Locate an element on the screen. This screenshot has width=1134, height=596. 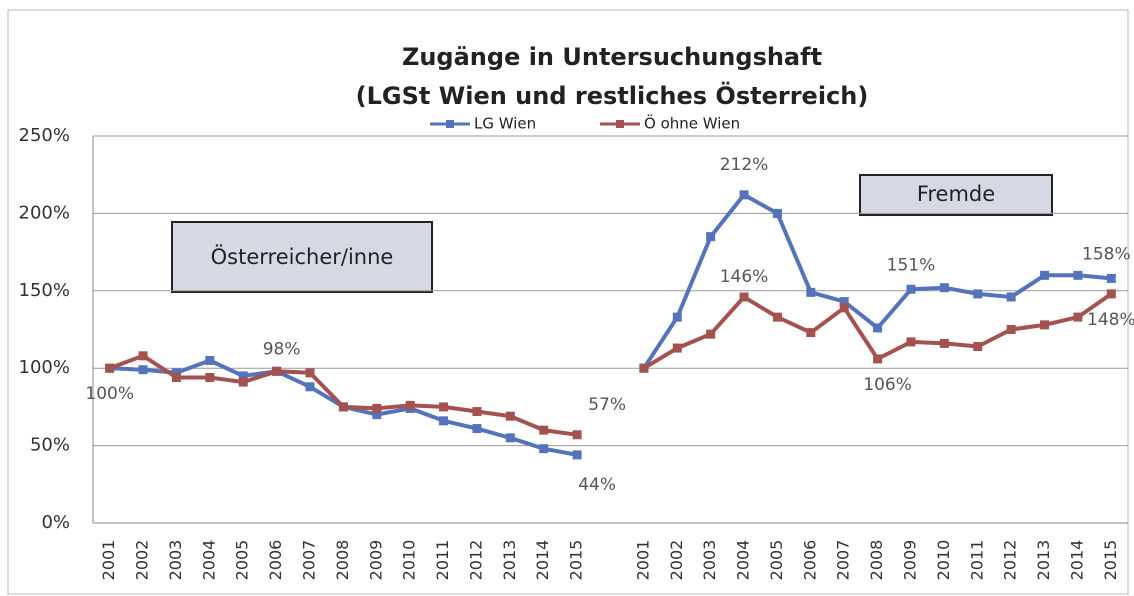
legend-label: Ö ohne Wien is located at coordinates (692, 123).